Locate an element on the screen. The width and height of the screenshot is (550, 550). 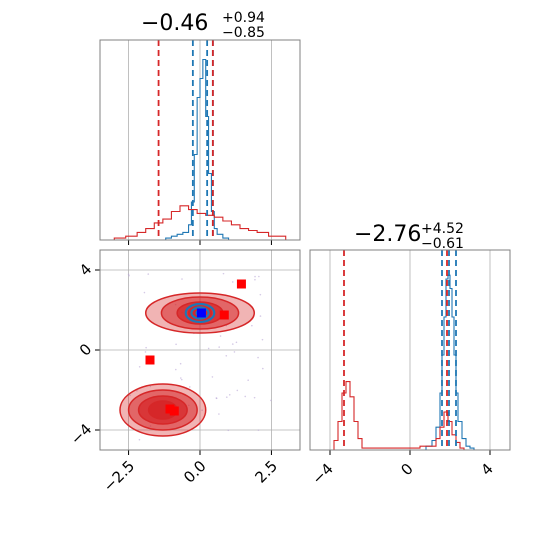
hist2-title-upper: +4.52 is located at coordinates (442, 229).